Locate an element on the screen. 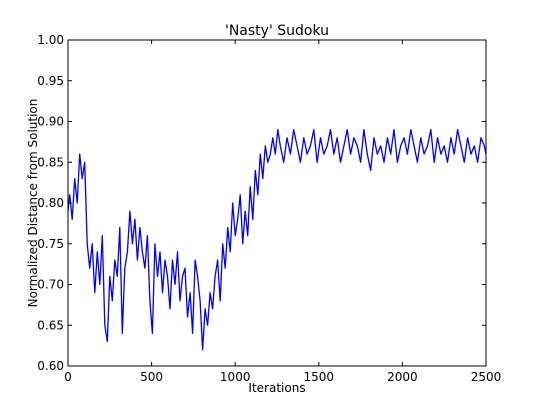 The height and width of the screenshot is (407, 540). y-tick-label: 0.95 is located at coordinates (50, 81).